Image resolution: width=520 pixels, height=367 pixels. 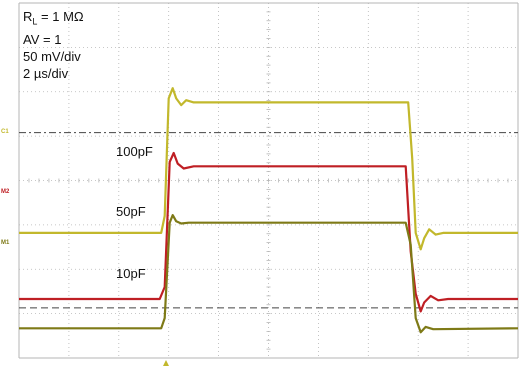 What do you see at coordinates (5, 243) in the screenshot?
I see `marker-m1: M1` at bounding box center [5, 243].